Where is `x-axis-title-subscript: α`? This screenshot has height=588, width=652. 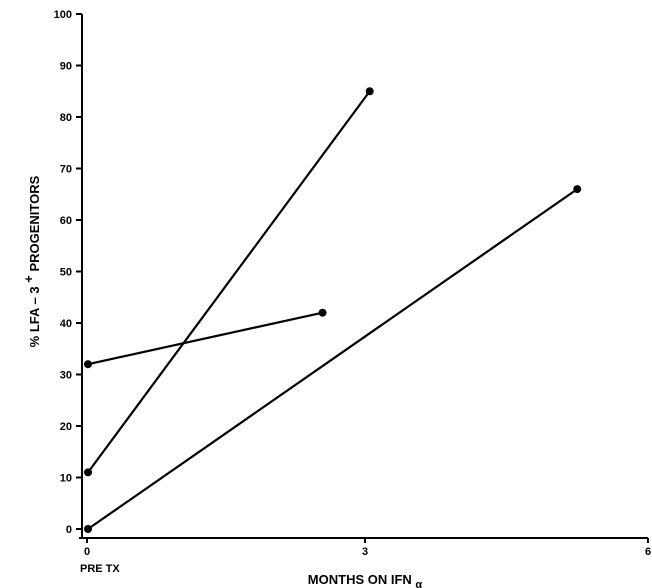 x-axis-title-subscript: α is located at coordinates (418, 583).